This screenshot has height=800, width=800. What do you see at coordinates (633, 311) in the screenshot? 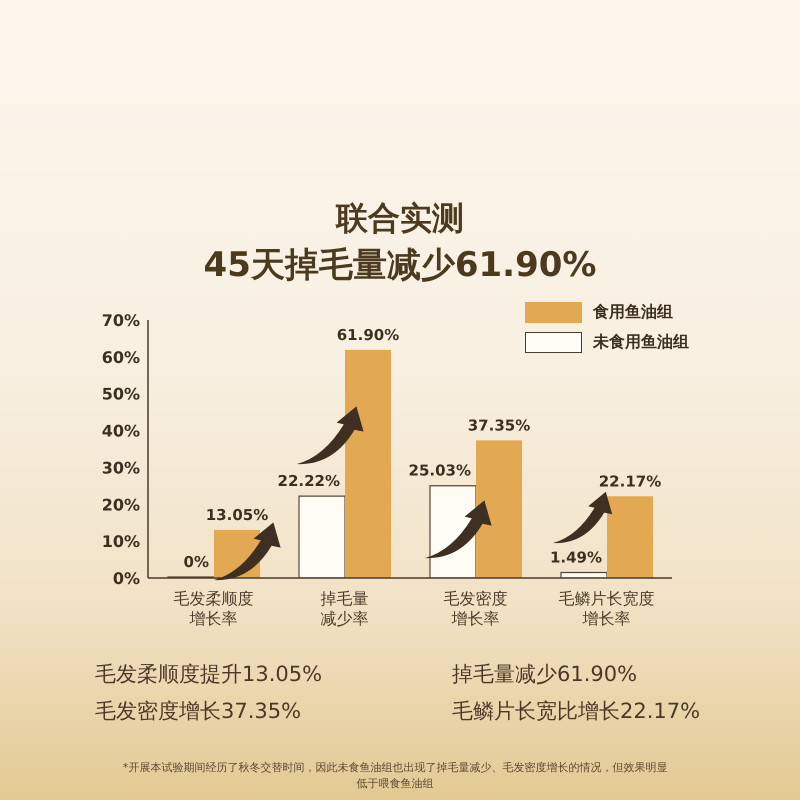
I see `legend-label: 食用鱼油组` at bounding box center [633, 311].